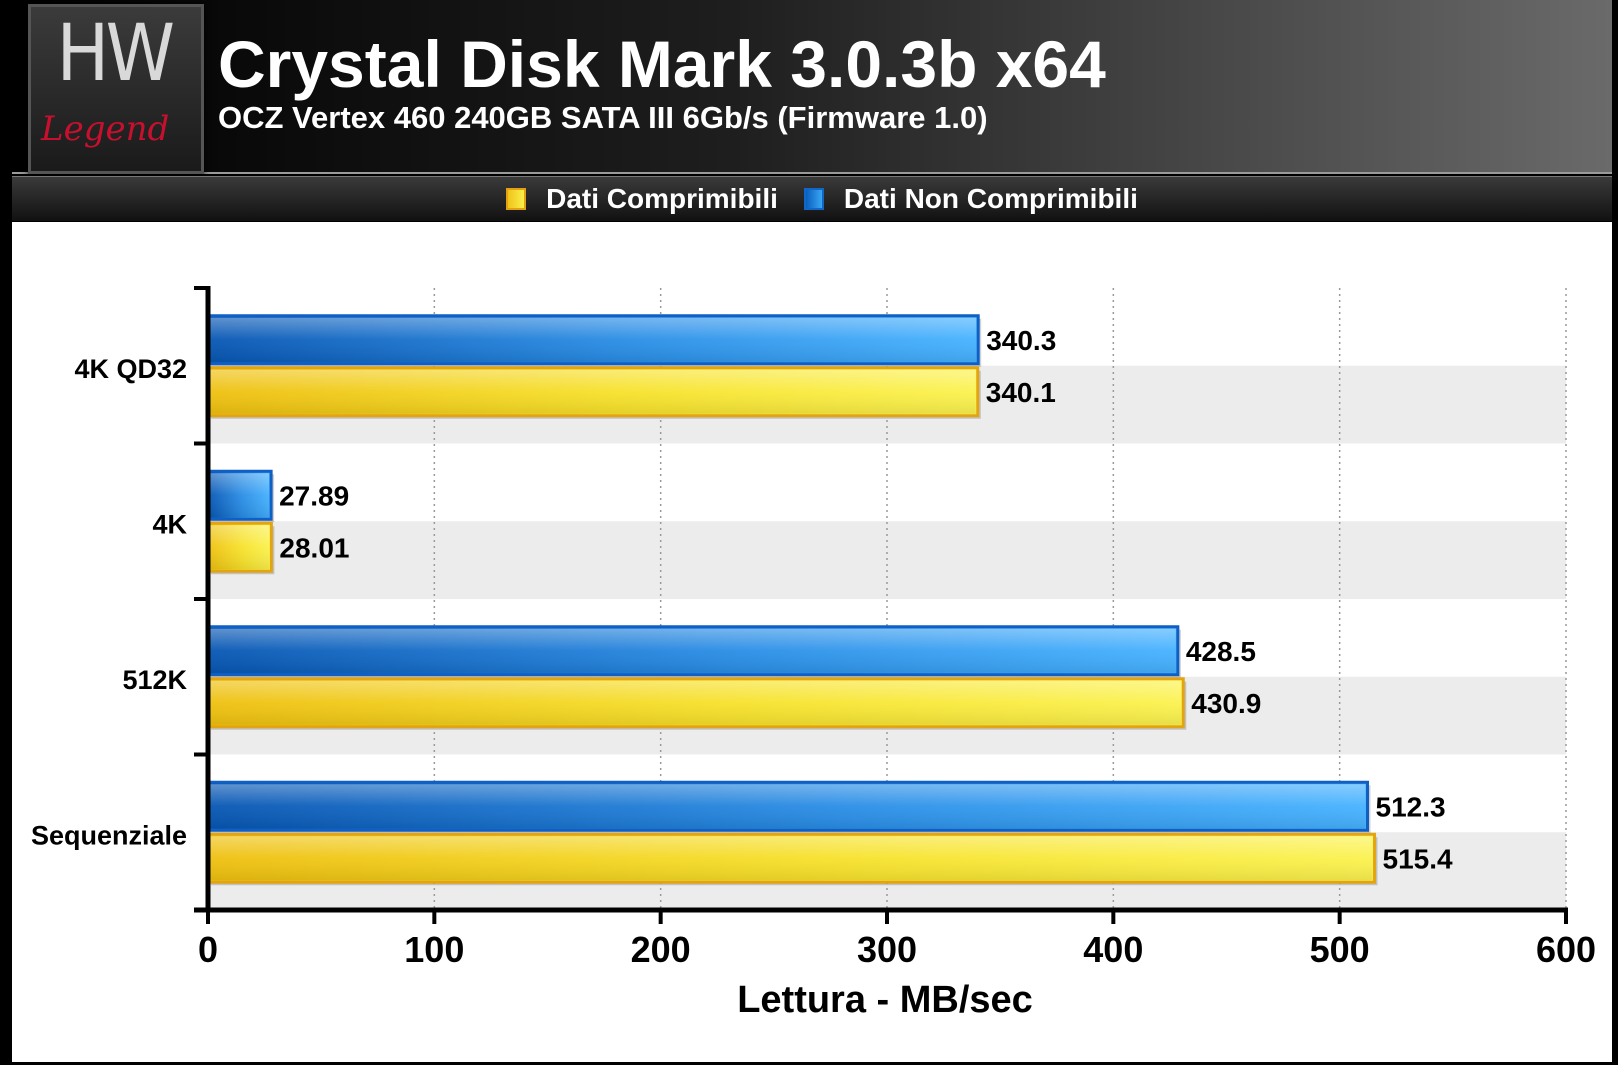 The height and width of the screenshot is (1065, 1618). I want to click on y-category-label: Sequenziale, so click(109, 835).